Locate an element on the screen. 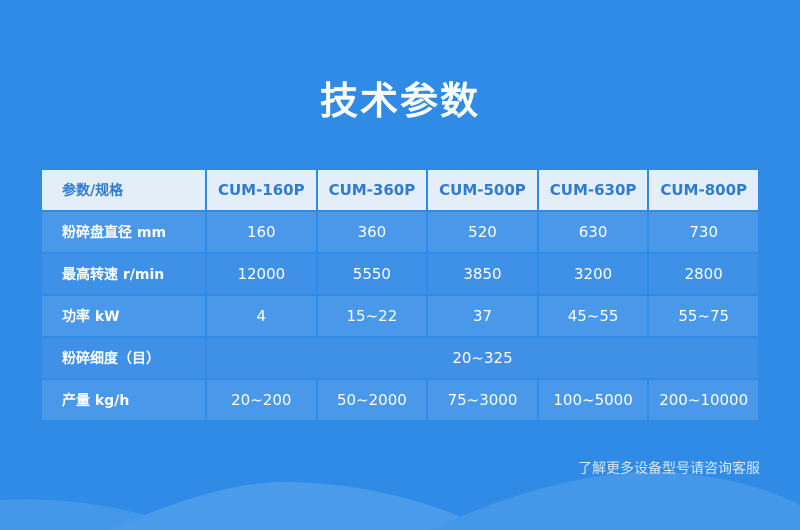 The image size is (800, 530). table-row: 最高转速 r/min 12000 5550 3850 3200 2800 is located at coordinates (400, 274).